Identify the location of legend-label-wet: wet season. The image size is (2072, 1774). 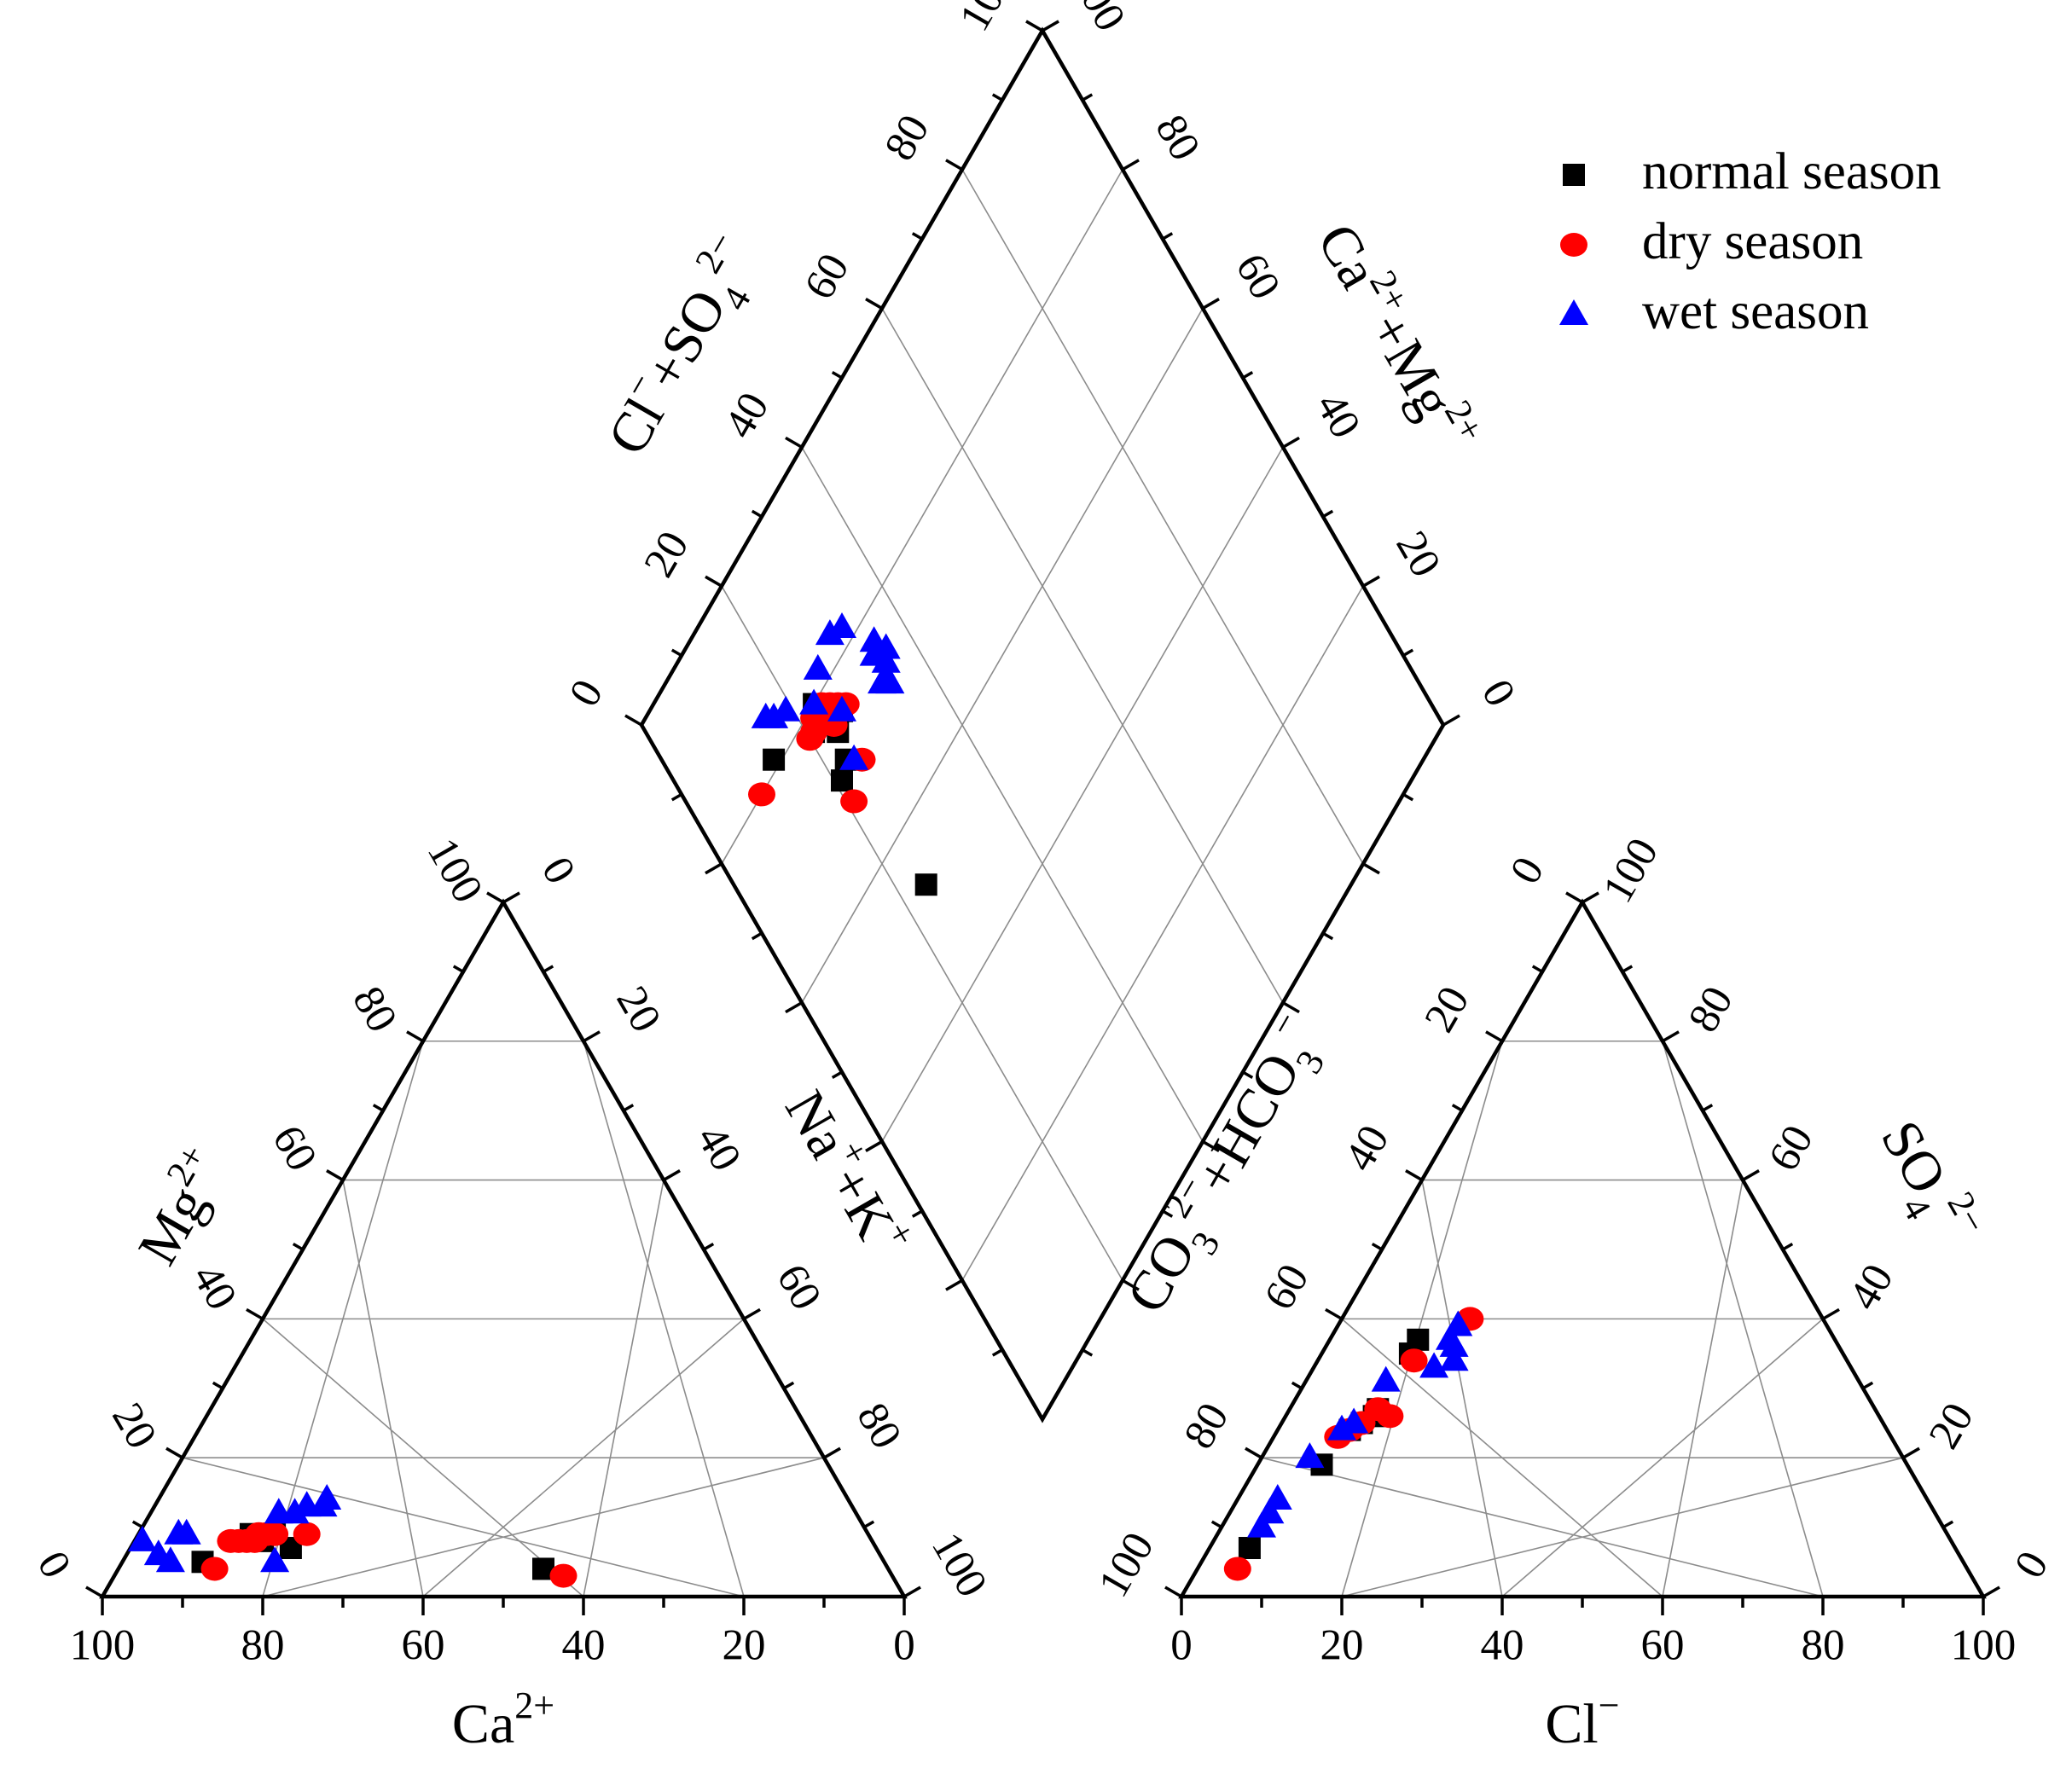
(1755, 311).